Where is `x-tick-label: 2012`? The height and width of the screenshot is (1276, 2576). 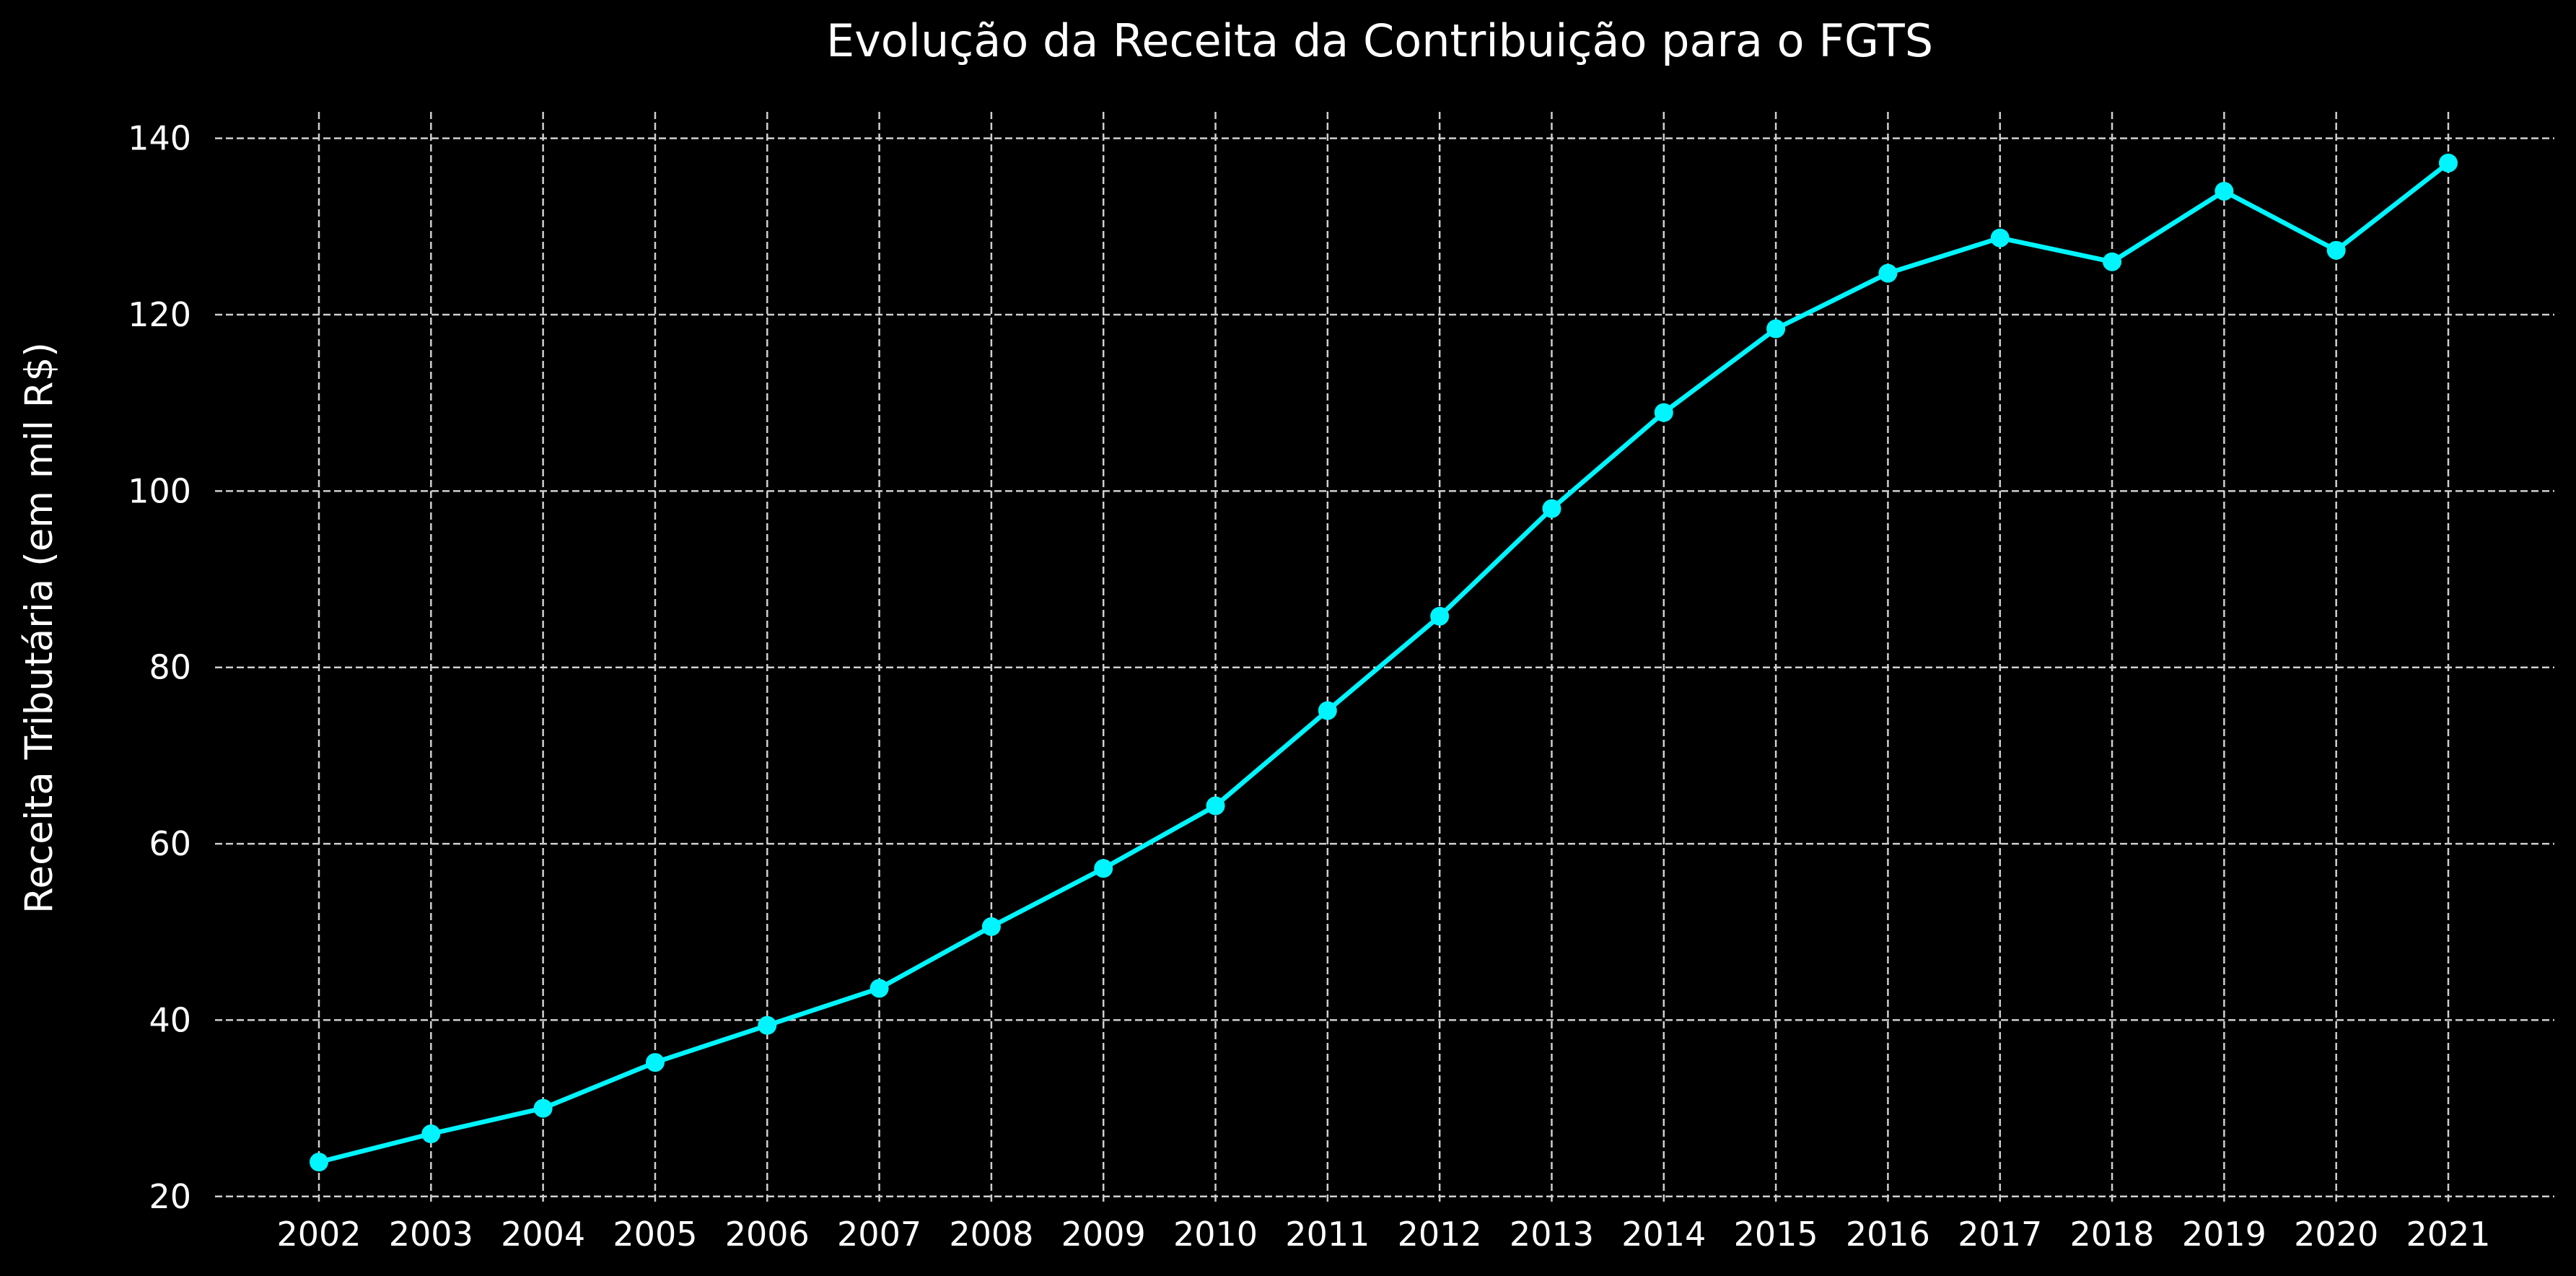 x-tick-label: 2012 is located at coordinates (1440, 1234).